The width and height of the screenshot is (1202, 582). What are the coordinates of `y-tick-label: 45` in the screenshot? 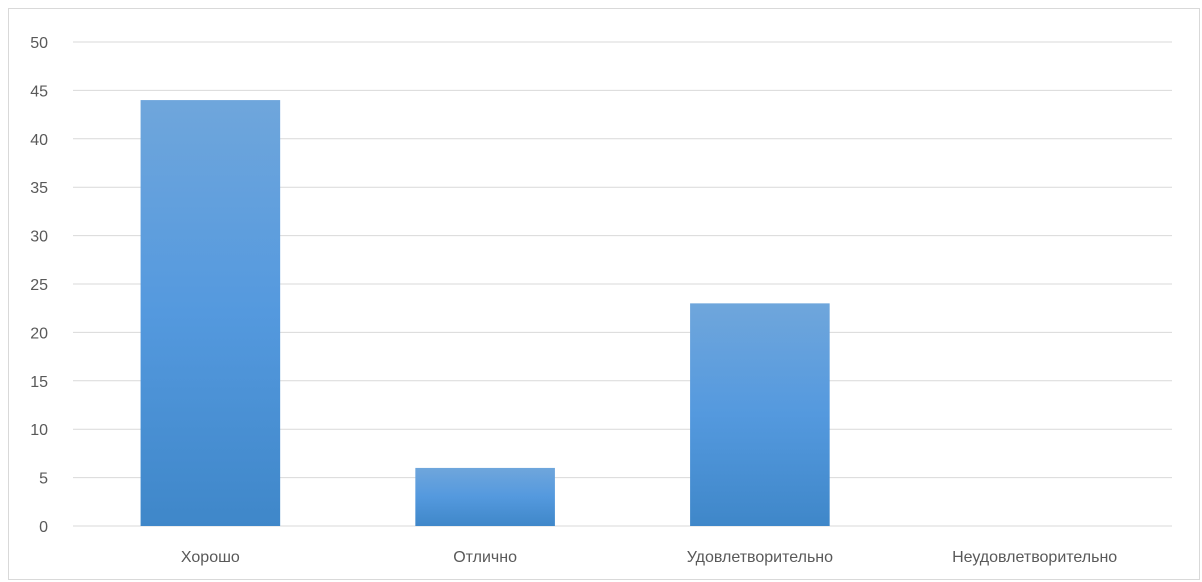 It's located at (39, 91).